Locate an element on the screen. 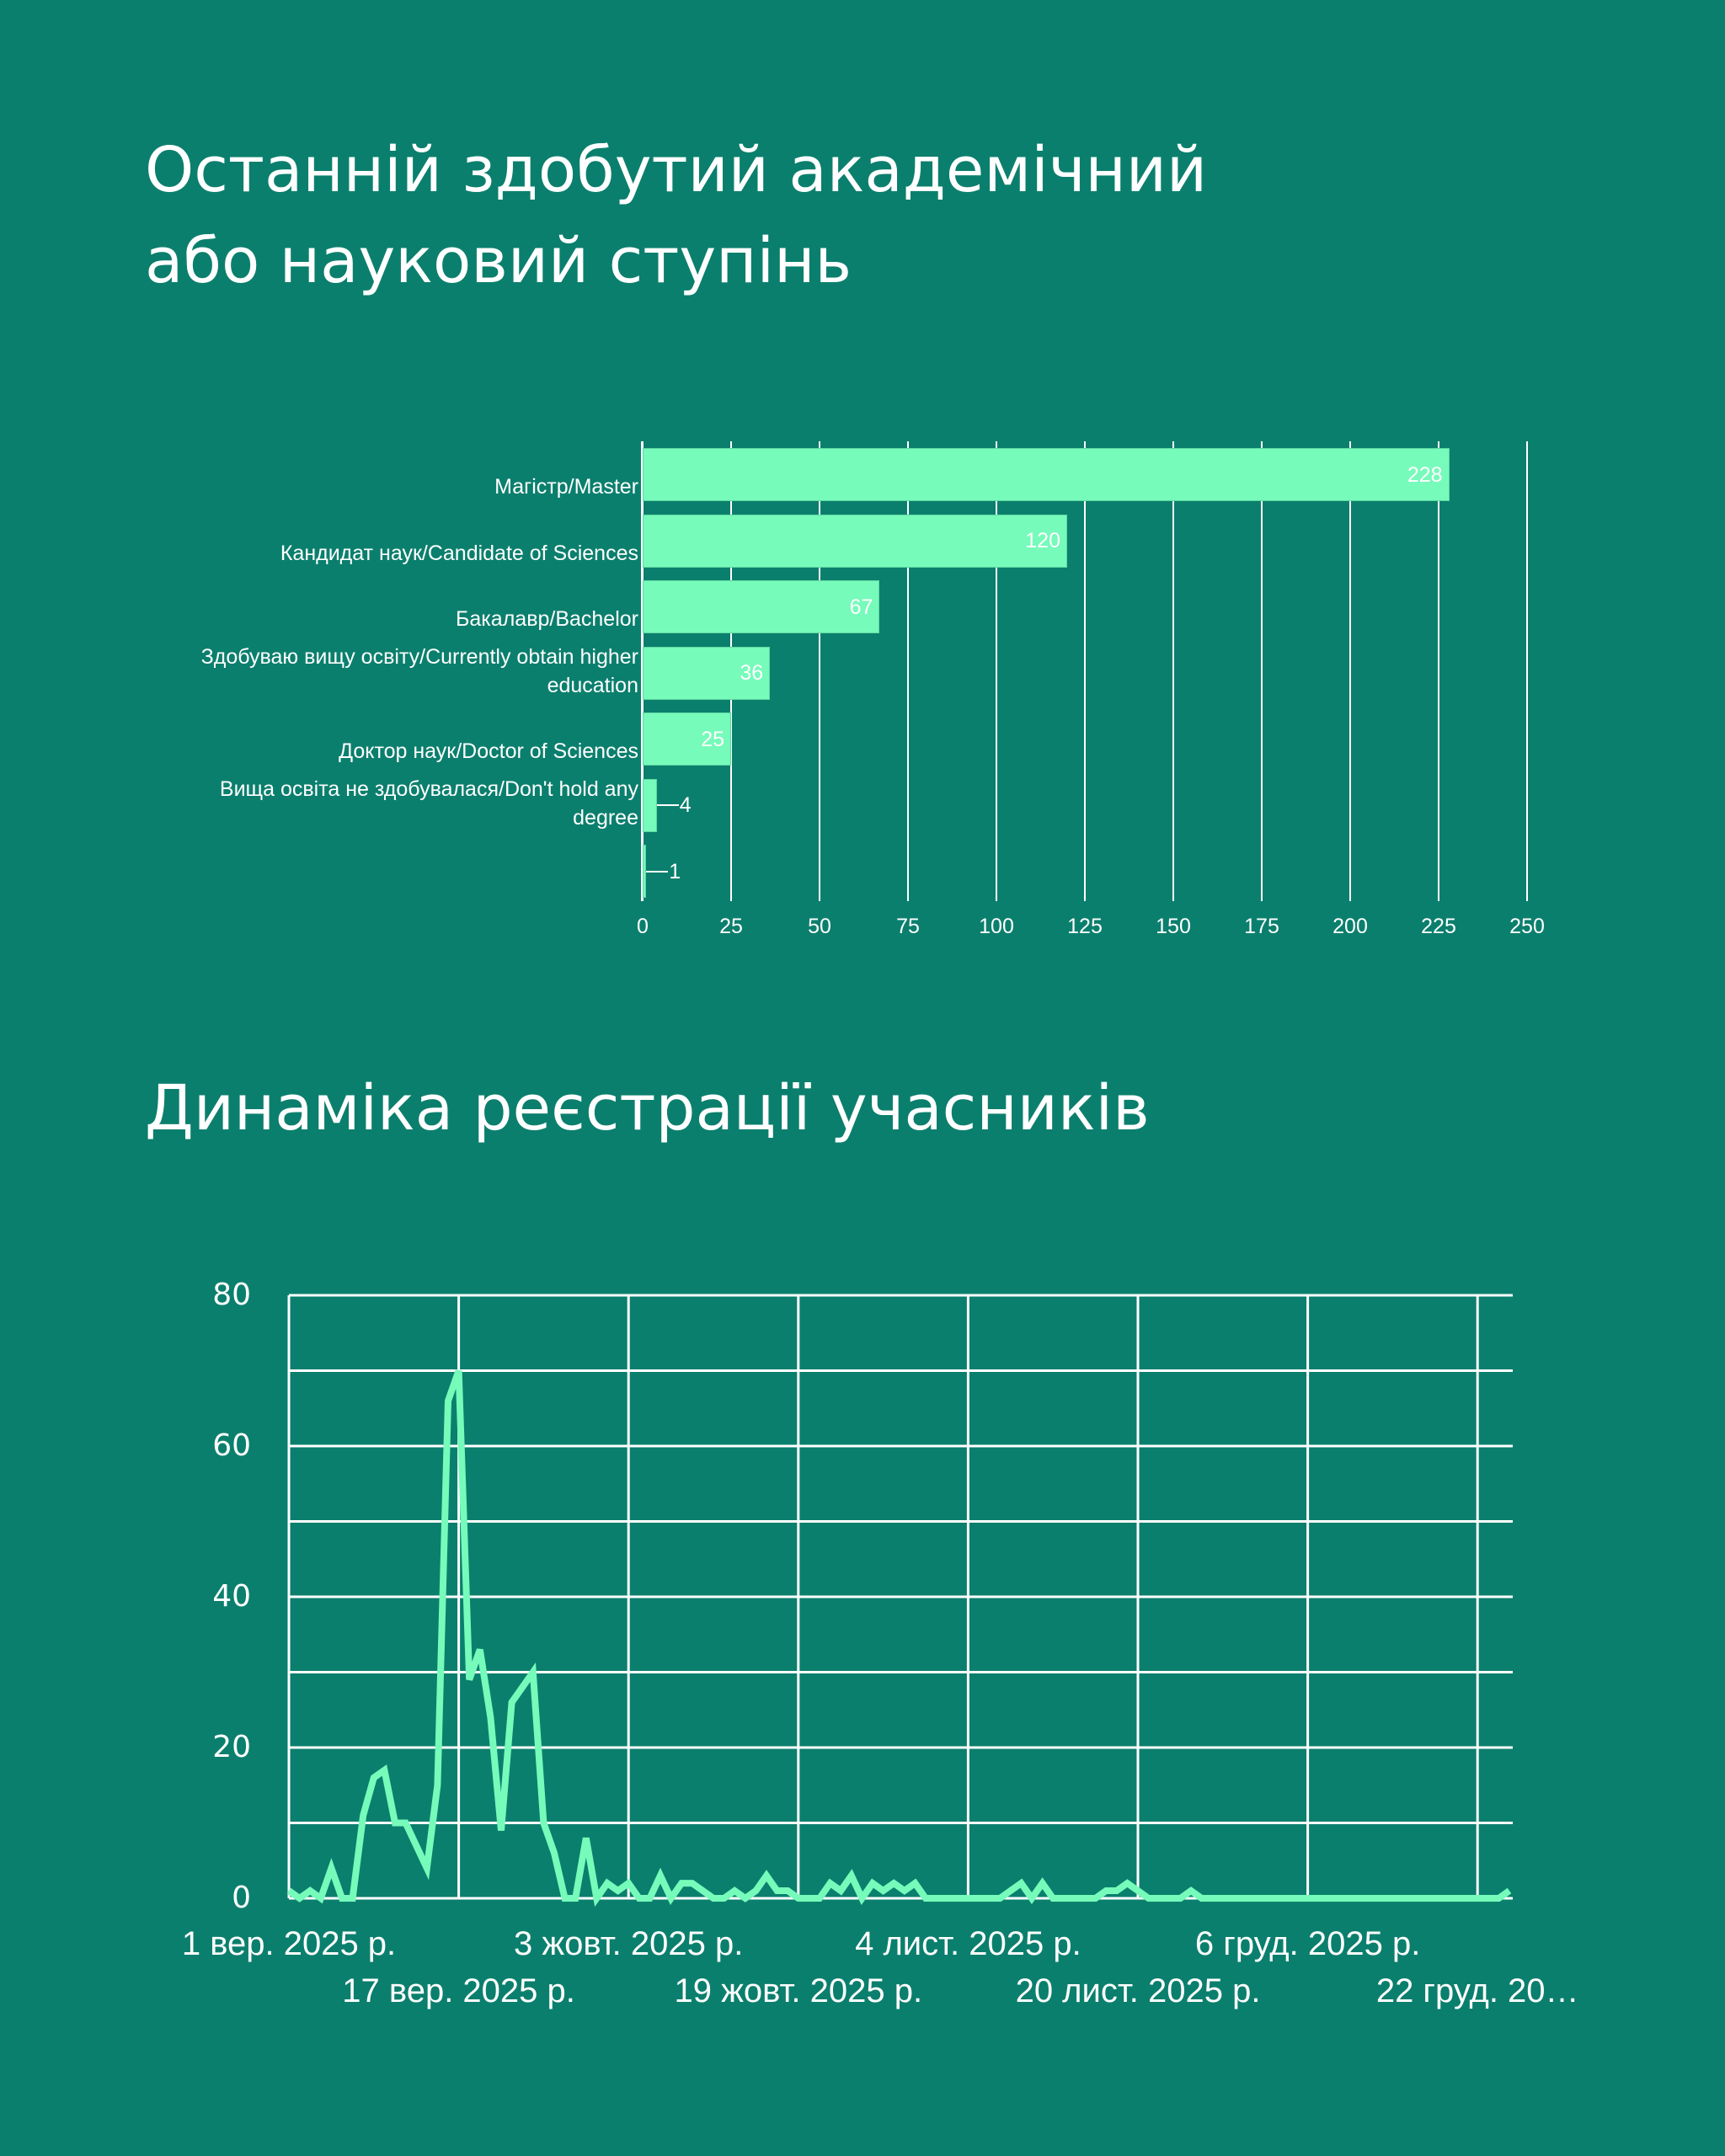 This screenshot has width=1725, height=2156. category-label-line: Магістр/Master is located at coordinates (566, 487).